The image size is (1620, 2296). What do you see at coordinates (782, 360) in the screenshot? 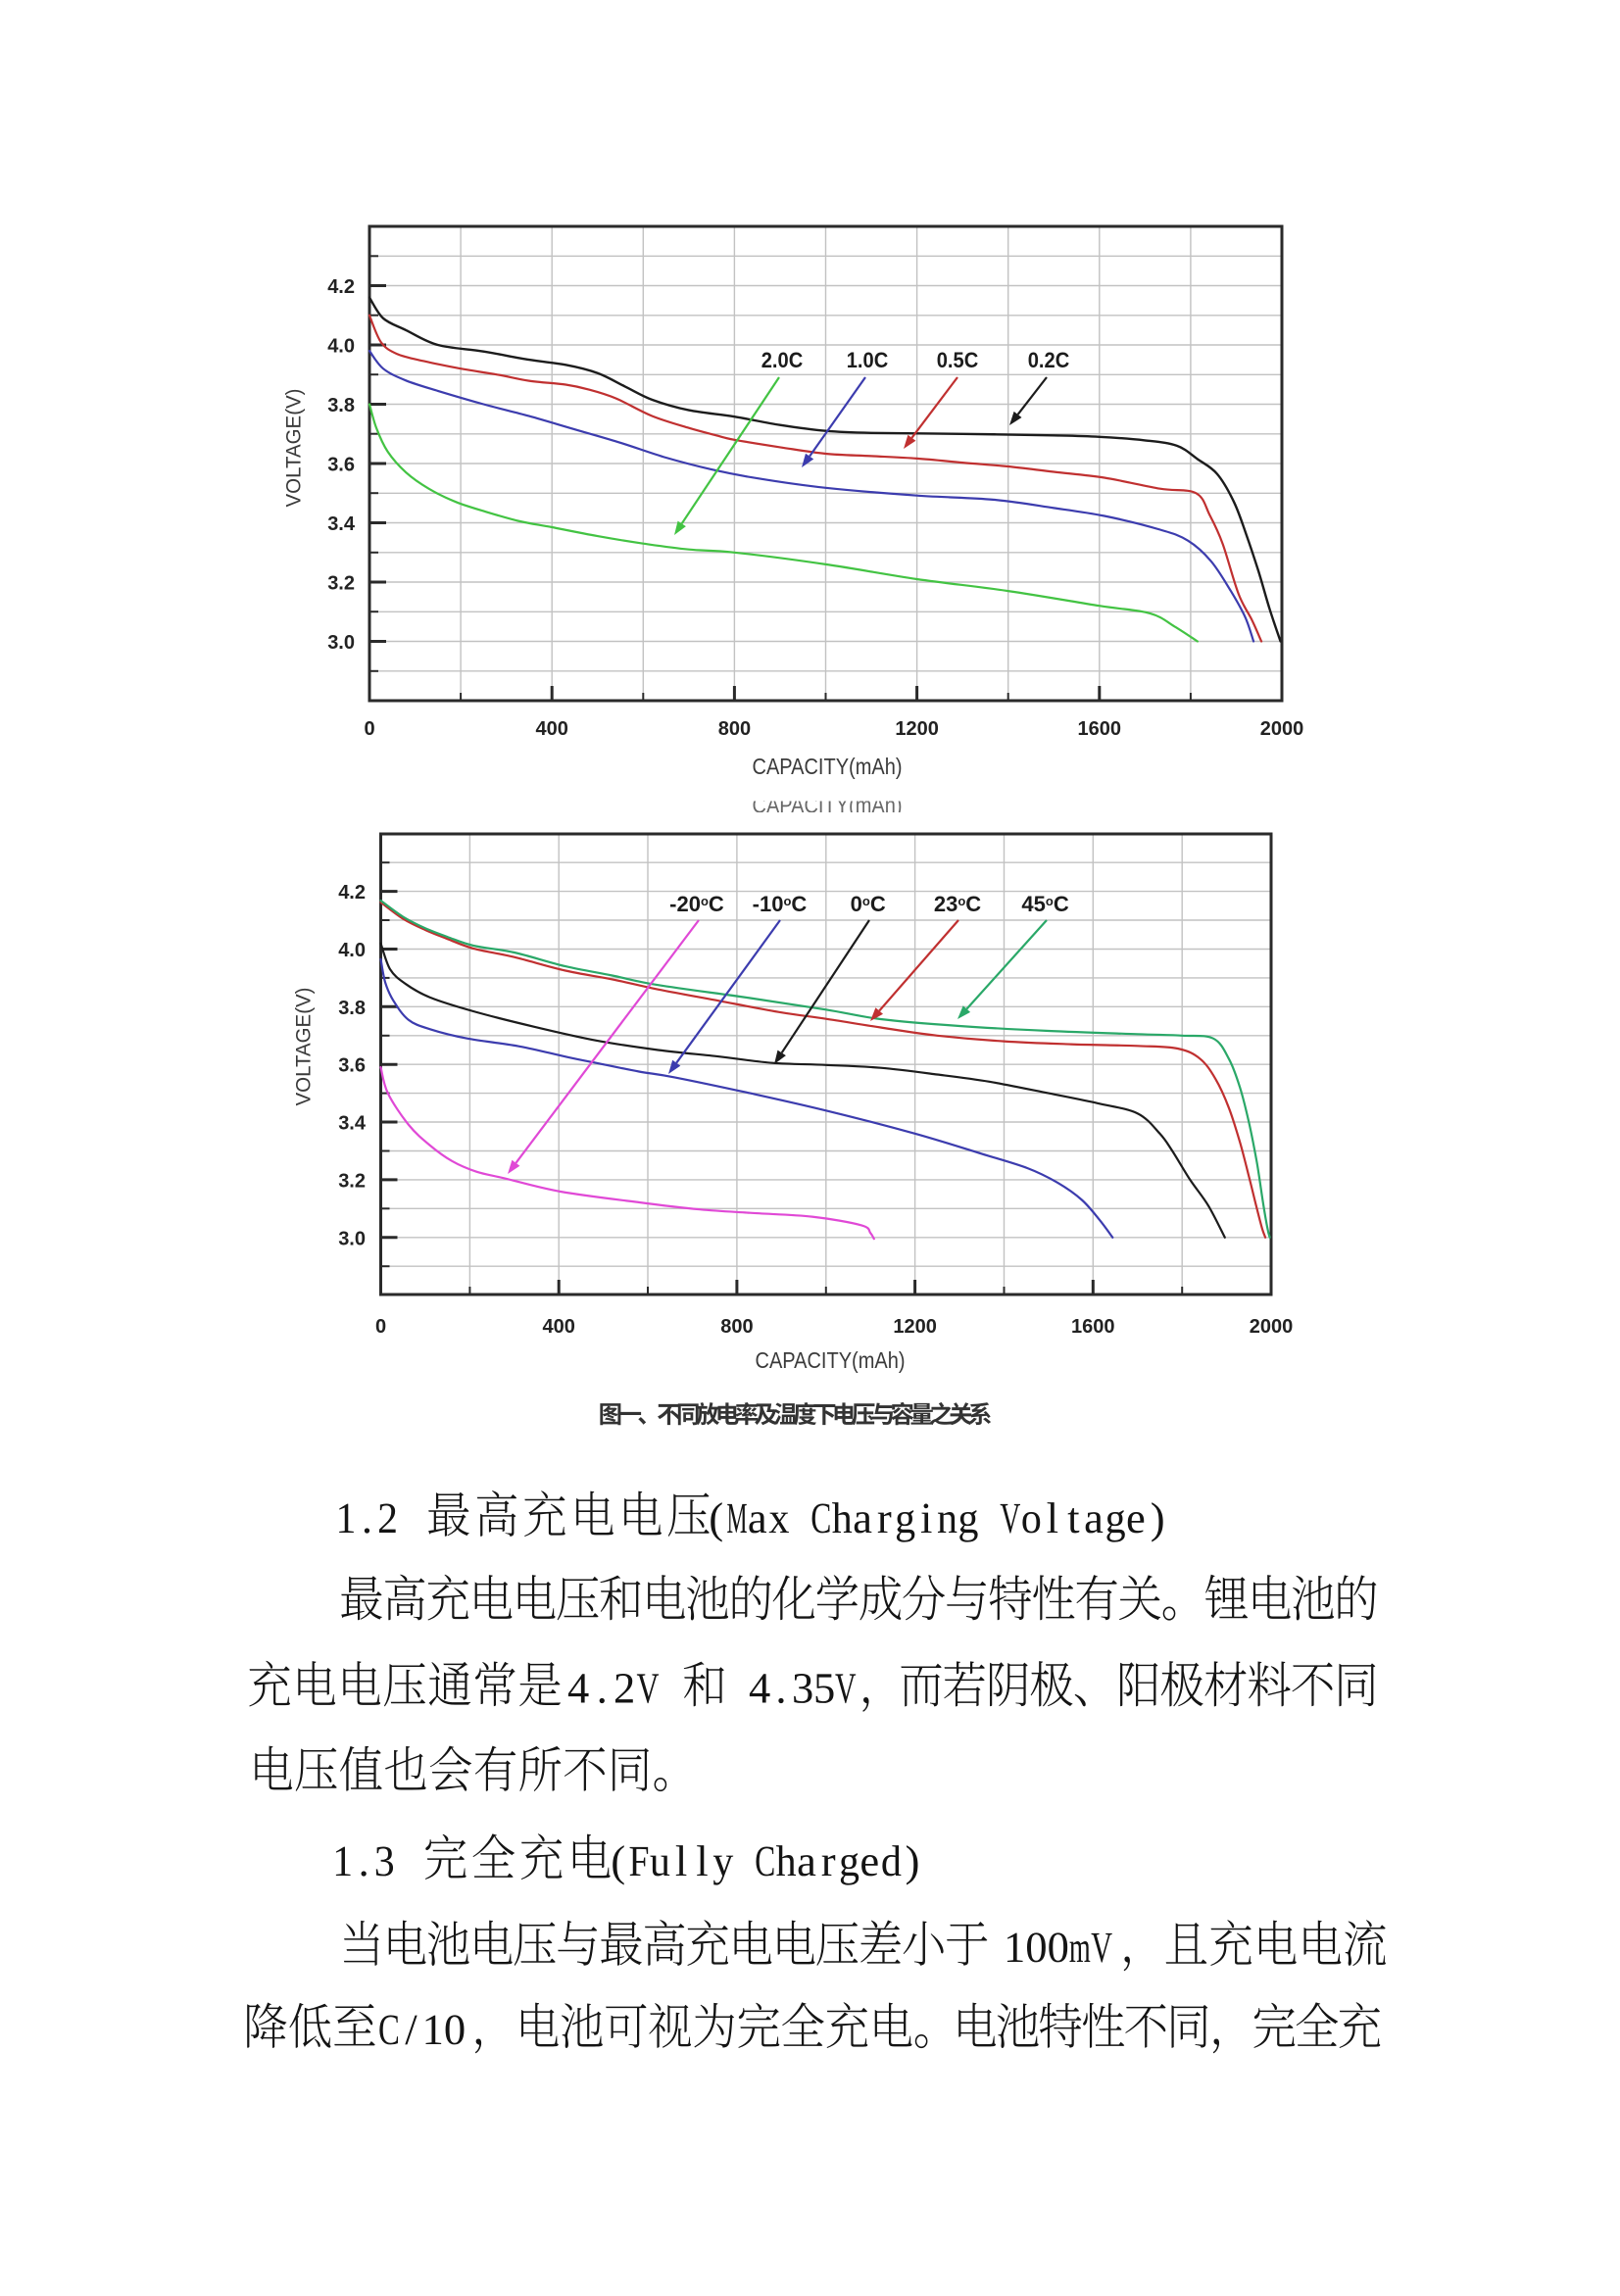
I see `svg-text: 2.0C` at bounding box center [782, 360].